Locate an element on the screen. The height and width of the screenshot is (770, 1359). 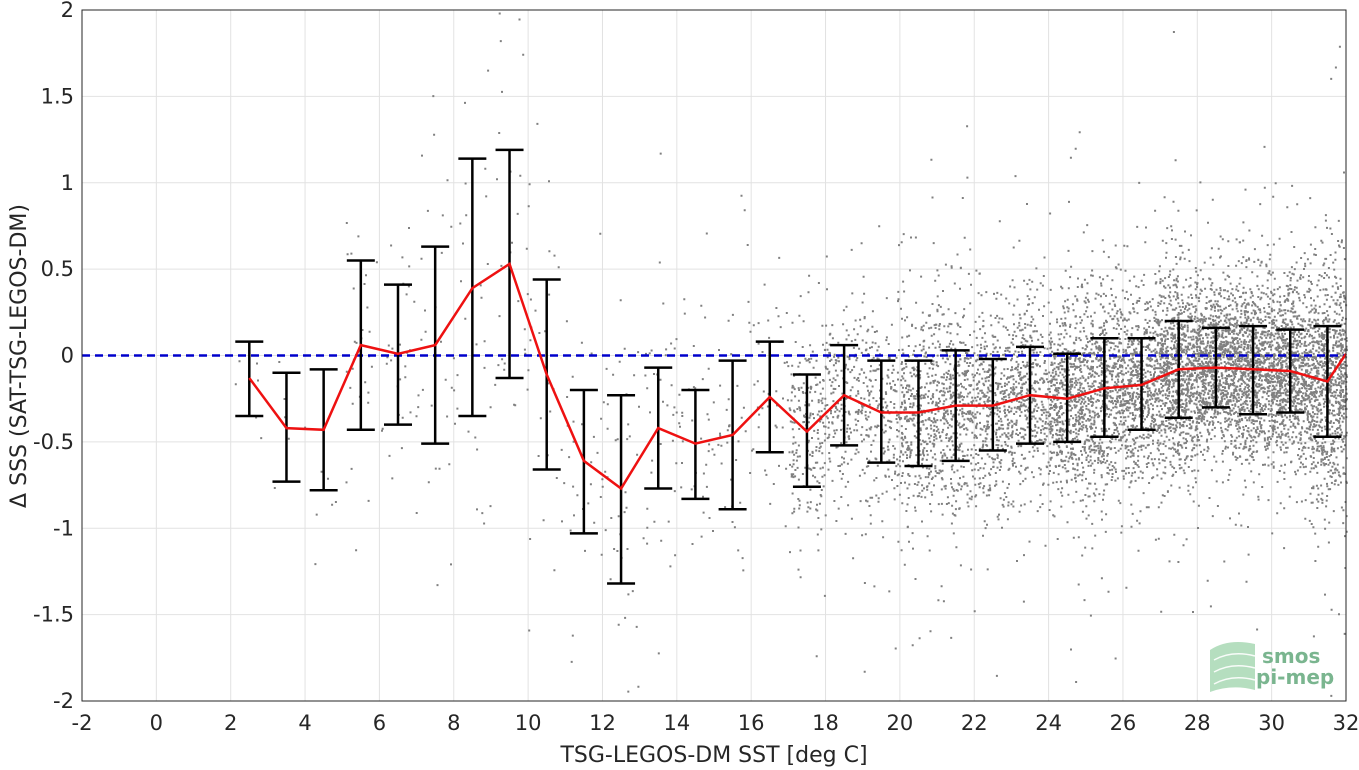
x-tick-label: -2 is located at coordinates (82, 723).